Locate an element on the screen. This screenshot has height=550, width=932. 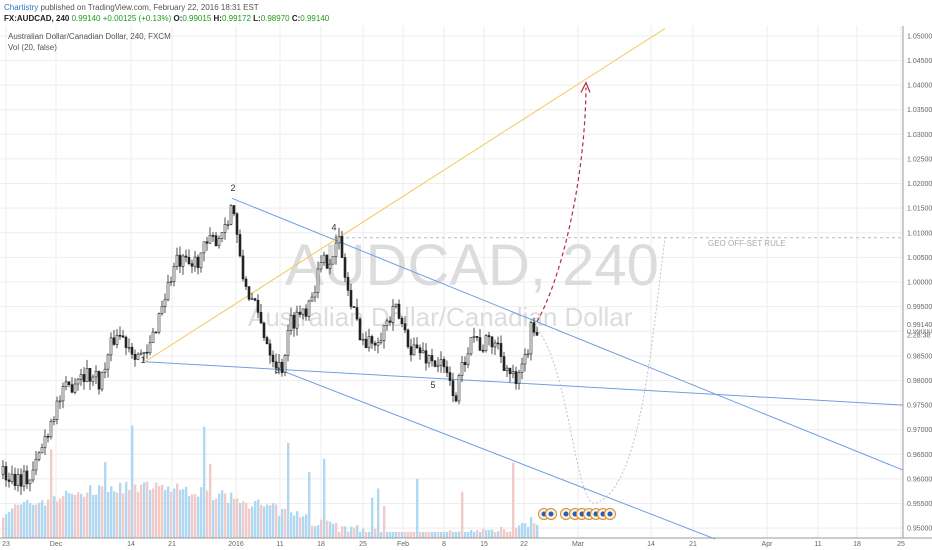
price-axis-background is located at coordinates (917, 282).